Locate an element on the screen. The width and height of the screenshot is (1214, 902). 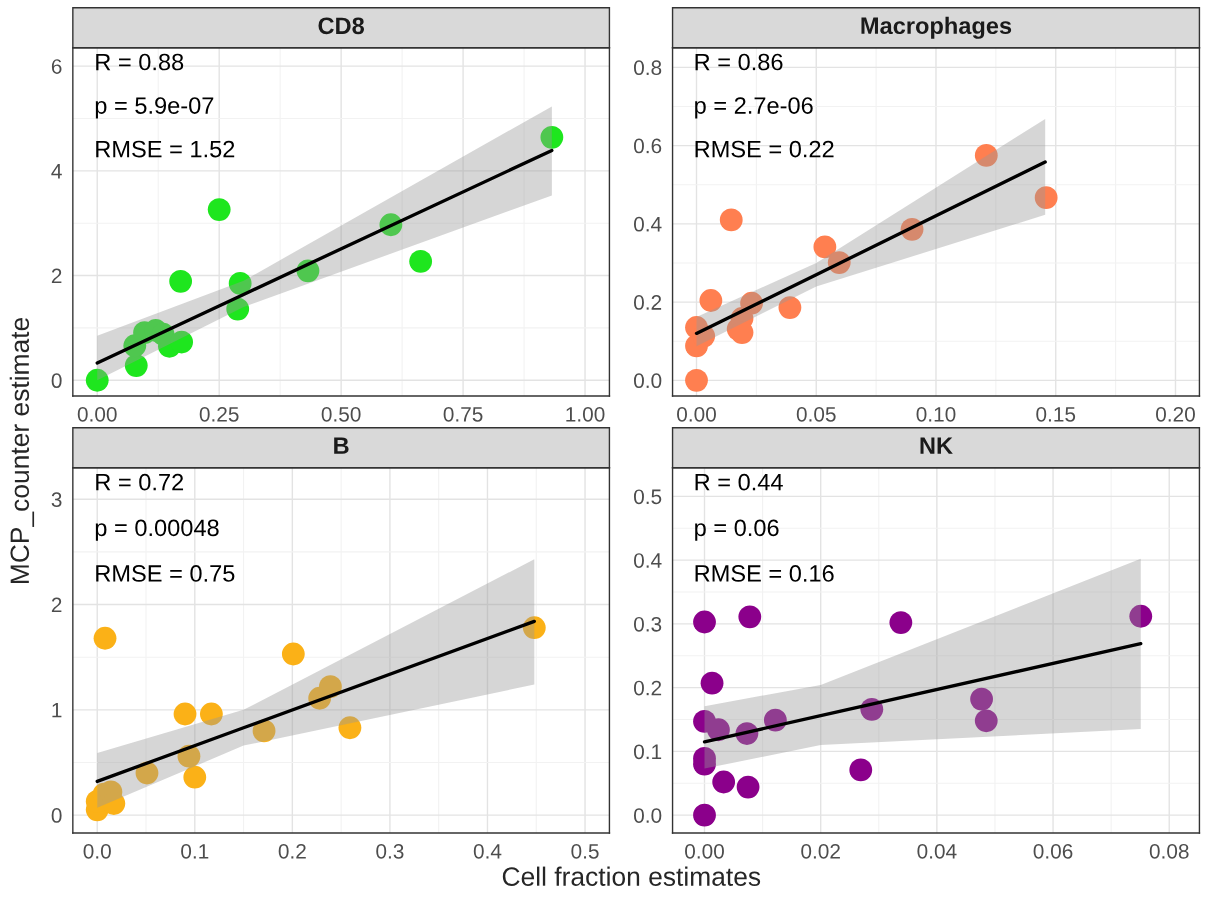
chart-title: CD8 is located at coordinates (341, 26).